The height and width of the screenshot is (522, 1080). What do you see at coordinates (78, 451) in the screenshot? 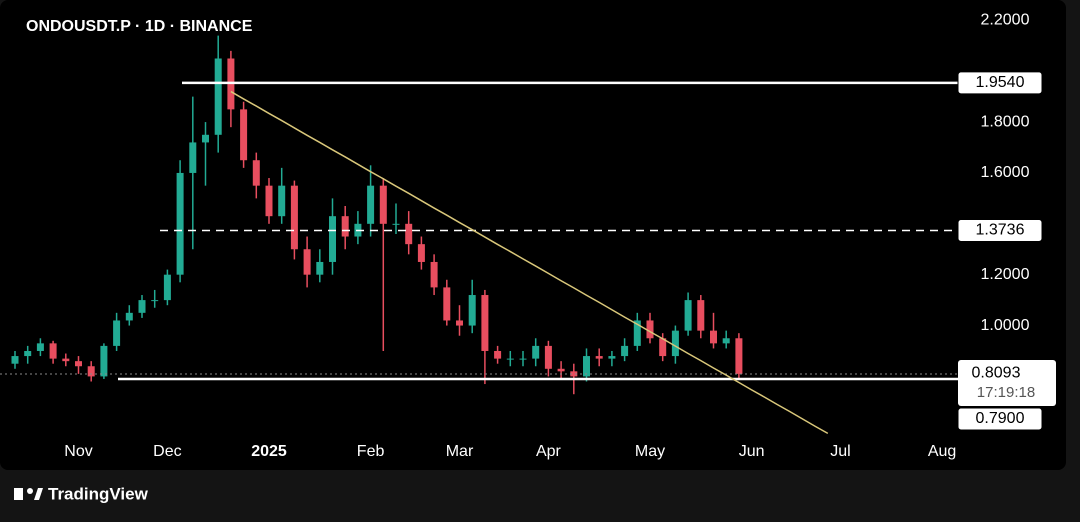
I see `x-tick-label: Nov` at bounding box center [78, 451].